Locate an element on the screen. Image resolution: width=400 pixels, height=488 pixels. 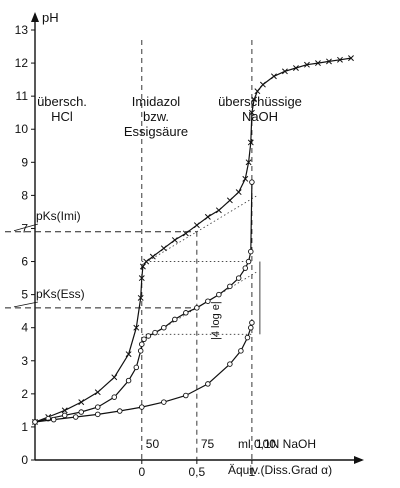
y-tick-label: 8 is located at coordinates (24, 195).